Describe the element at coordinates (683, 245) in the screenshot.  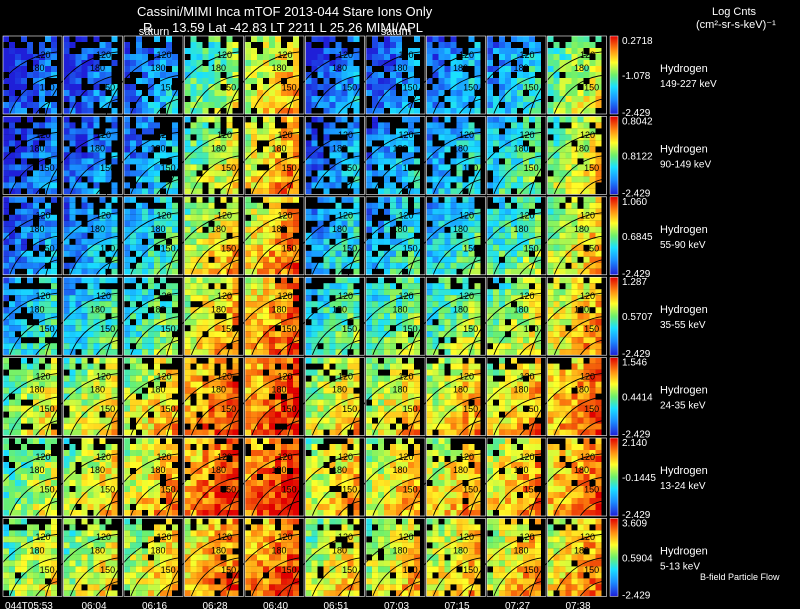
I see `row-energy-label: 55-90 keV` at that location.